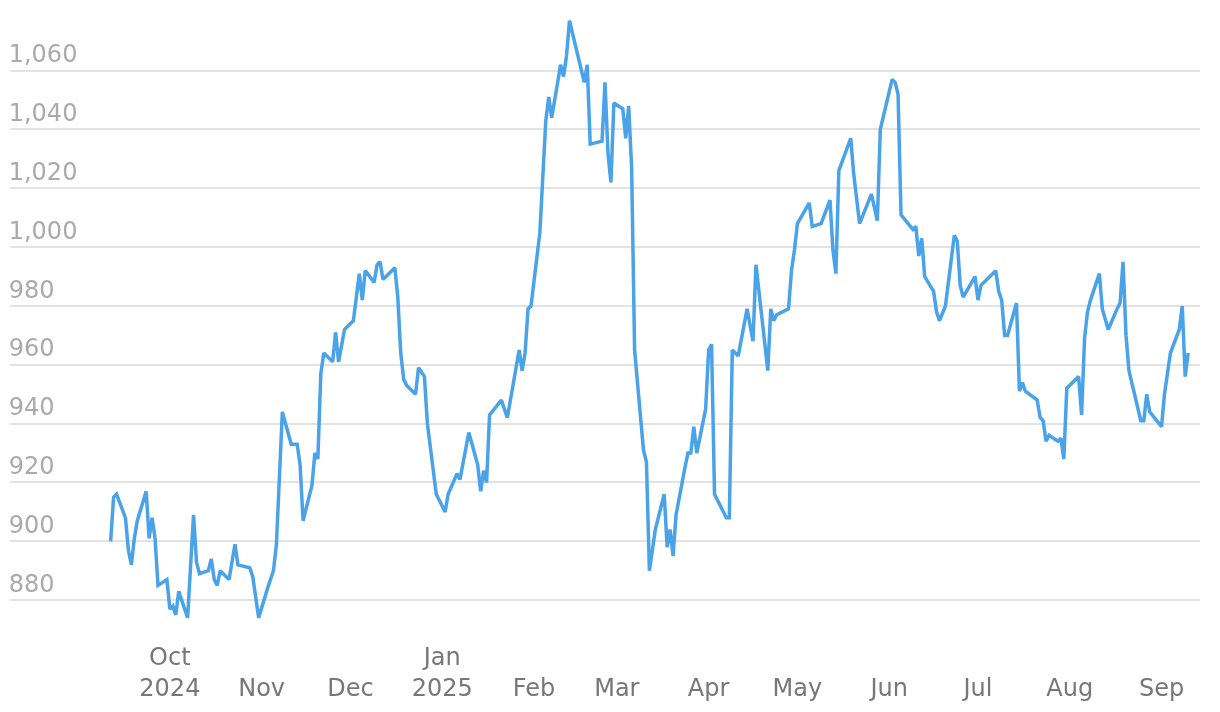 The image size is (1220, 712). What do you see at coordinates (31, 466) in the screenshot?
I see `y-tick-label: 920` at bounding box center [31, 466].